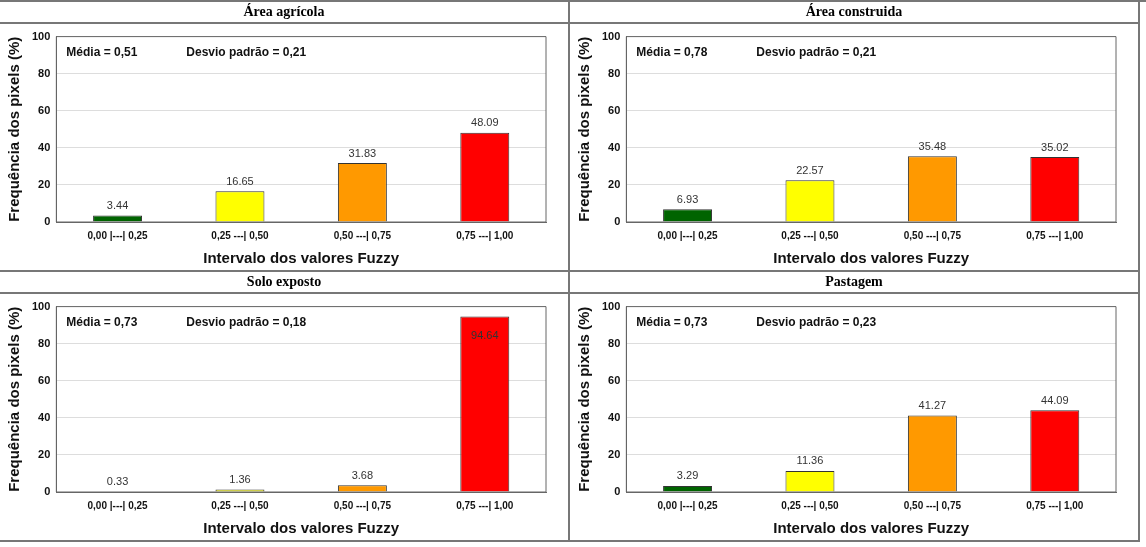 Image resolution: width=1146 pixels, height=547 pixels. Describe the element at coordinates (816, 321) in the screenshot. I see `annotation: Desvio padrão = 0,23` at that location.